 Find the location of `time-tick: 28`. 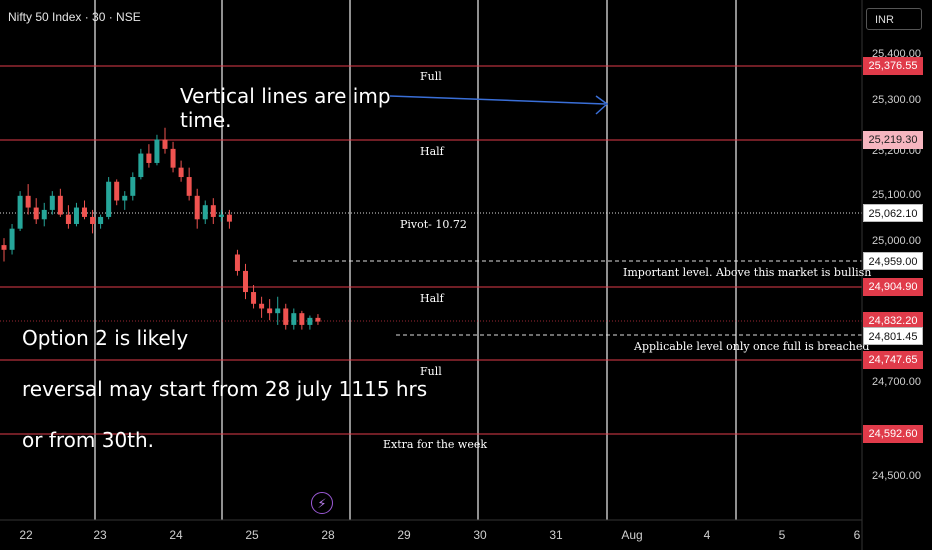

time-tick: 28 is located at coordinates (328, 535).